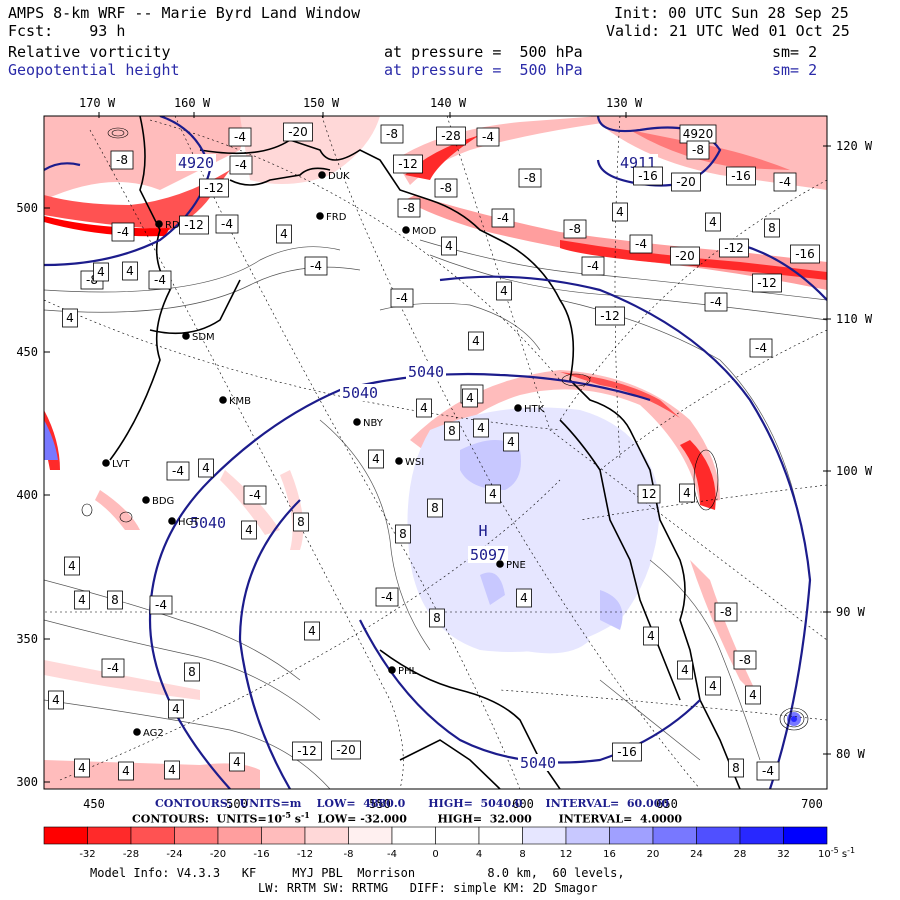 This screenshot has width=900, height=900. Describe the element at coordinates (360, 392) in the screenshot. I see `height-label-bg` at that location.